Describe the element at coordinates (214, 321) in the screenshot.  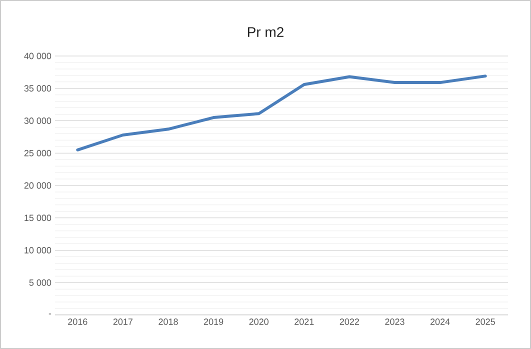
I see `x-tick-label: 2019` at that location.